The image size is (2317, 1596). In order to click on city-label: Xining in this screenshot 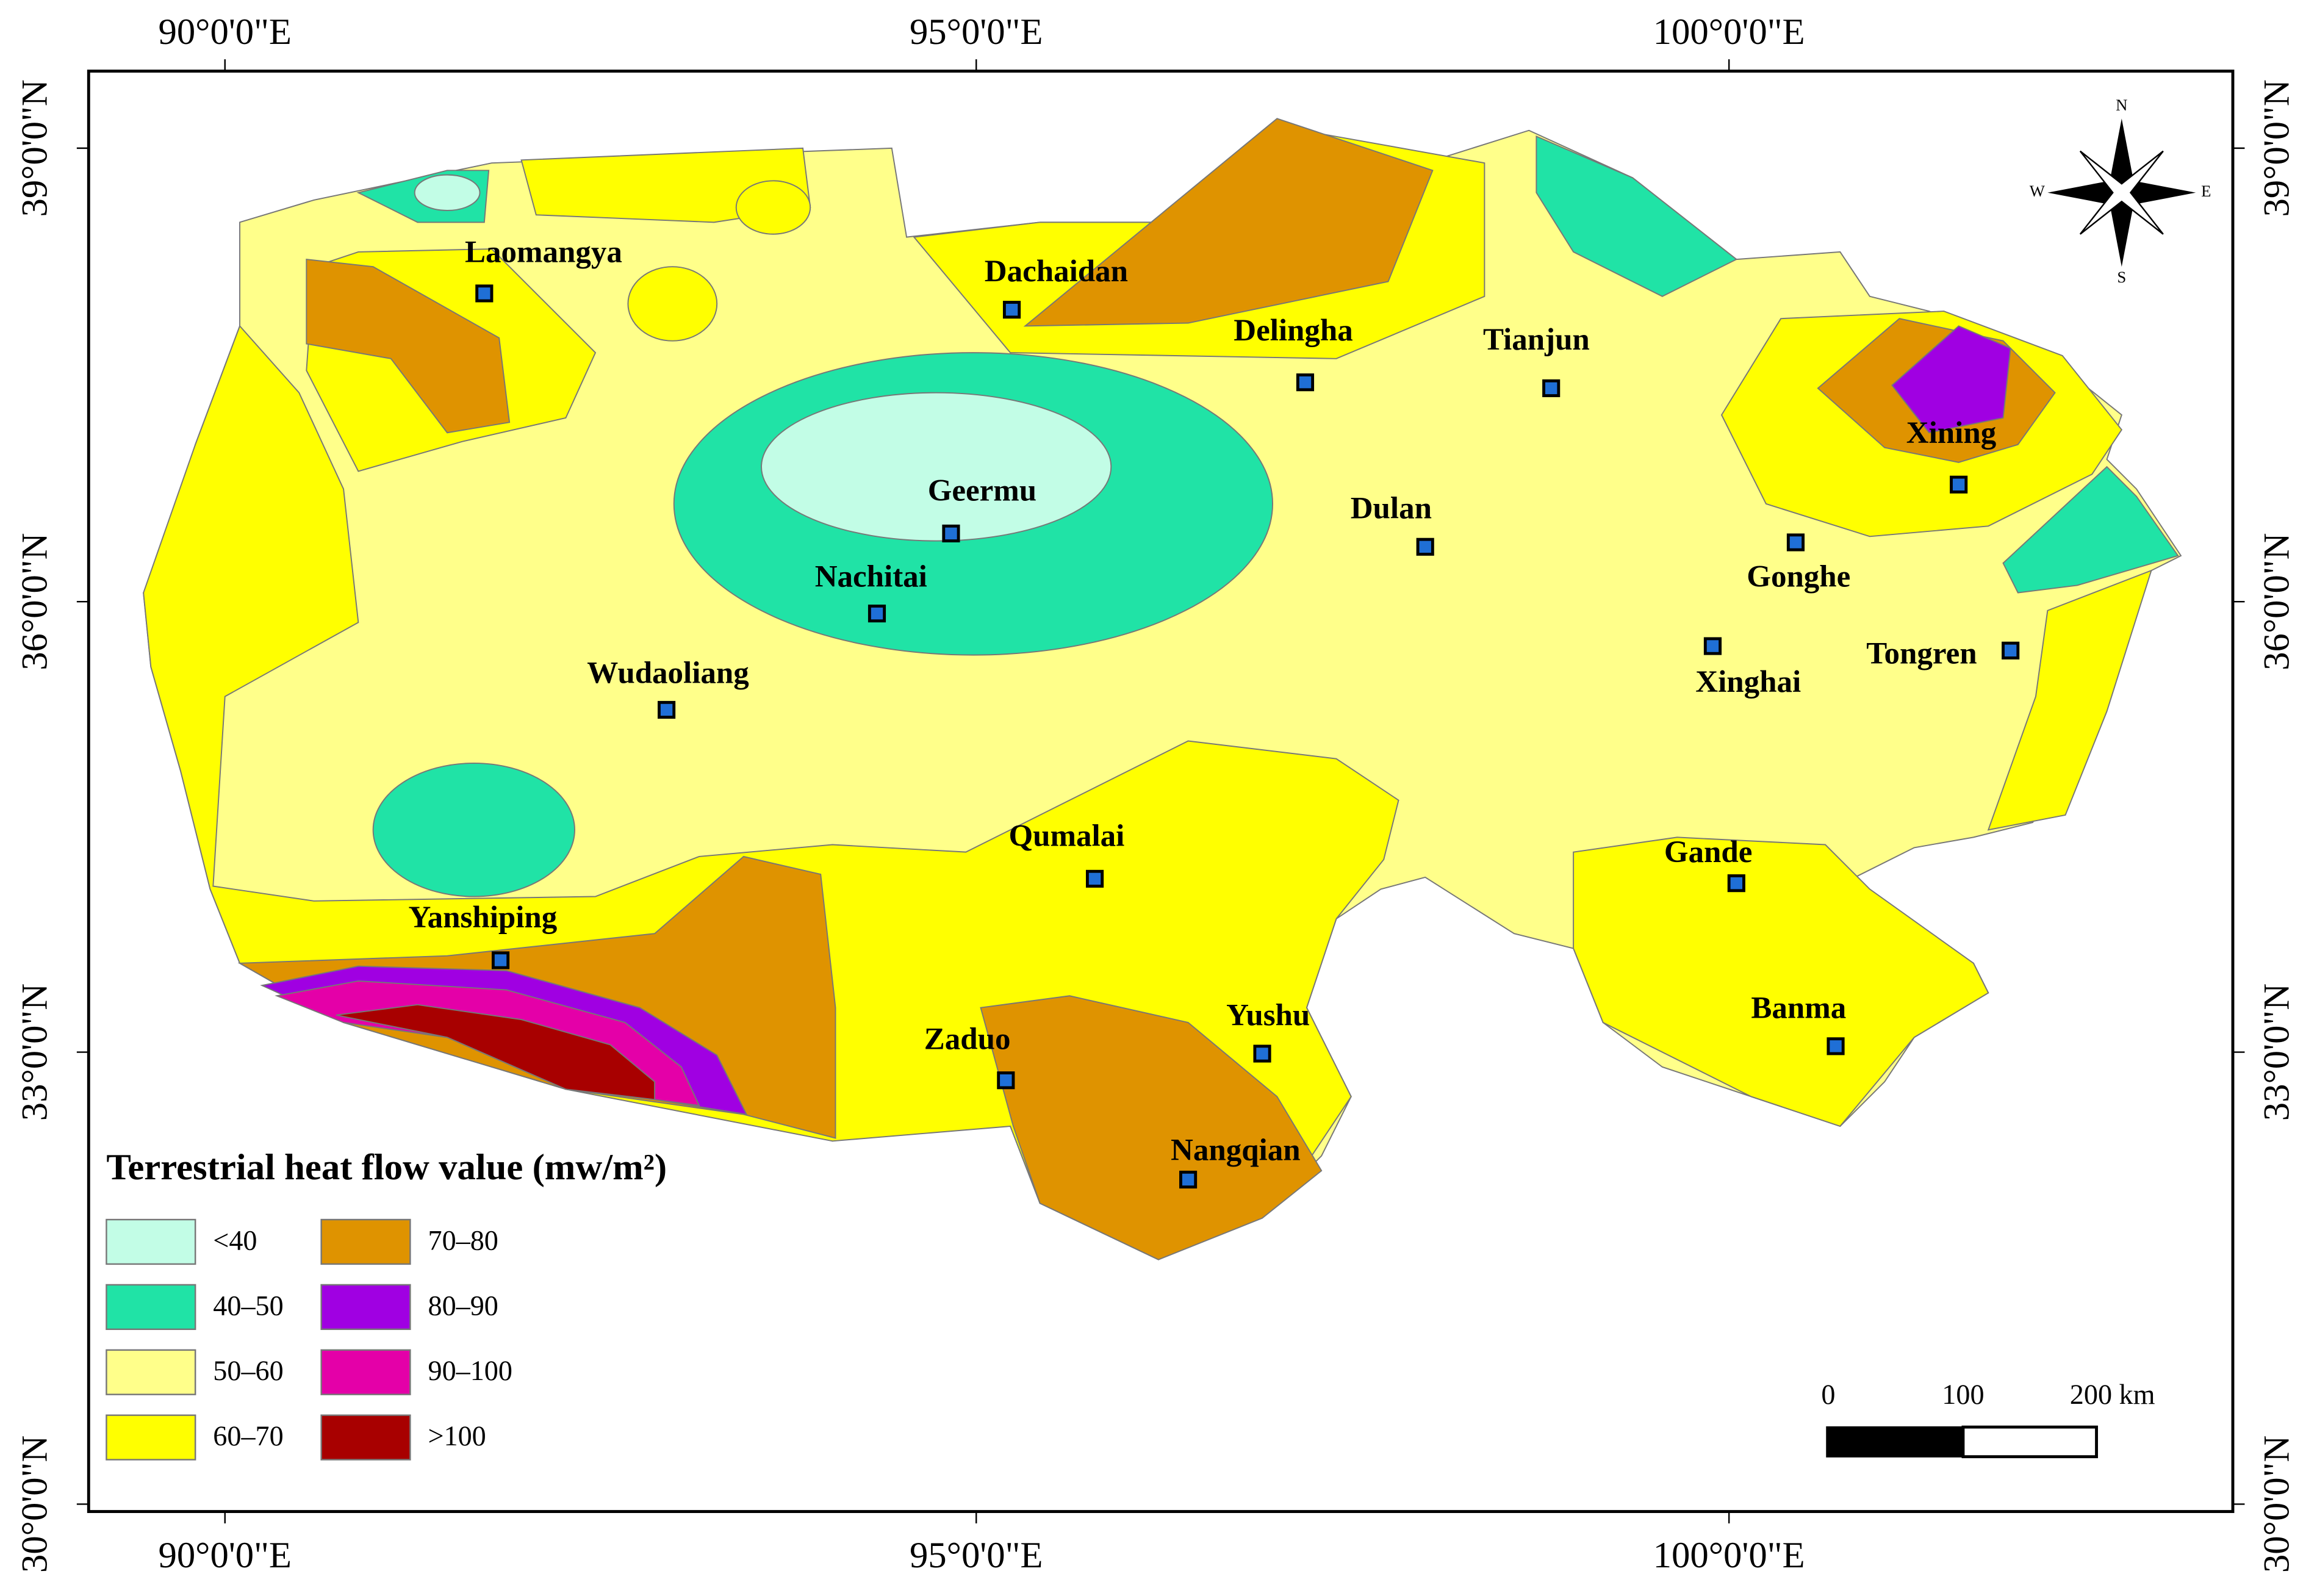, I will do `click(1951, 433)`.